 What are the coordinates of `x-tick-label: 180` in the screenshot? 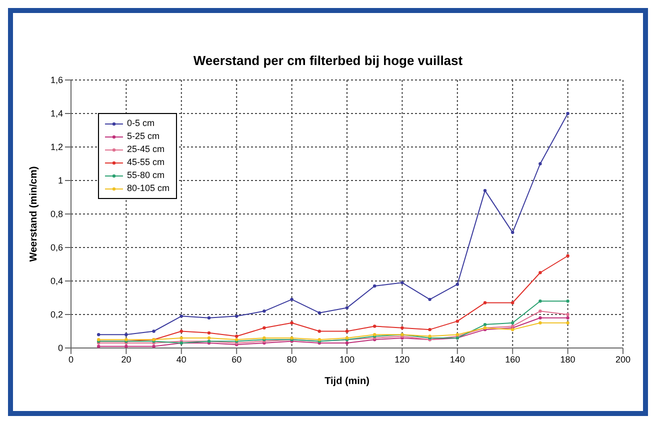 It's located at (568, 359).